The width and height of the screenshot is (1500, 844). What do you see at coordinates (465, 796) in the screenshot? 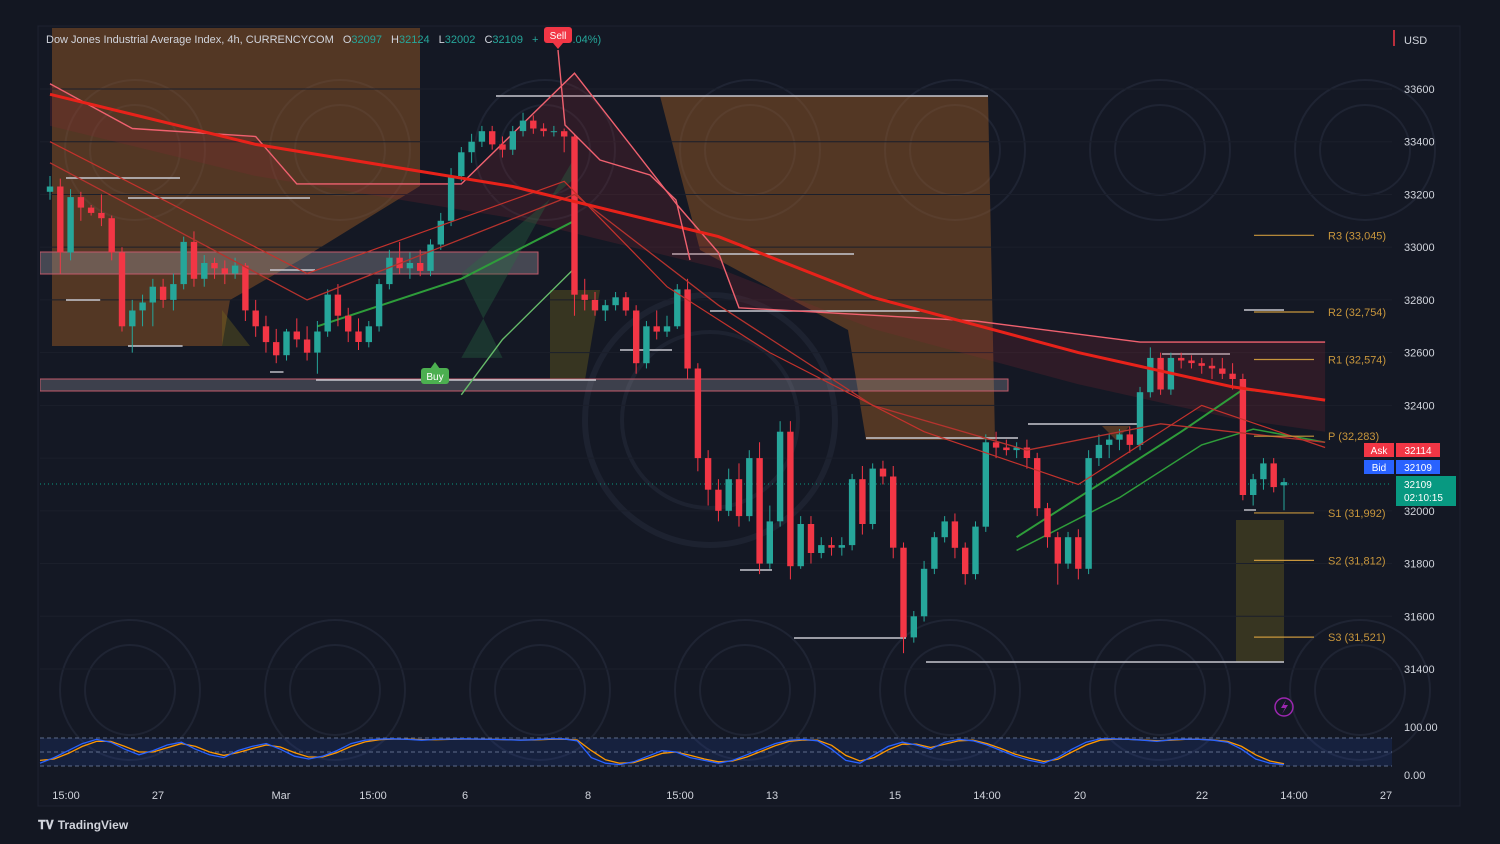
I see `time-tick-4: 6` at bounding box center [465, 796].